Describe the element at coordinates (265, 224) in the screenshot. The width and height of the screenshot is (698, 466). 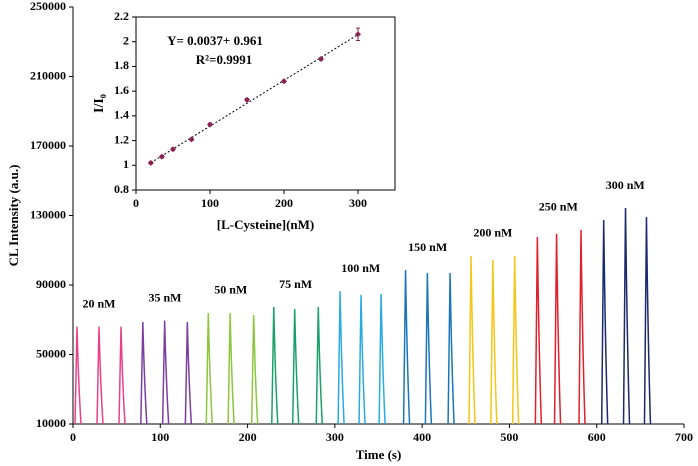
I see `x-axis-label: [L-Cysteine](nM)` at that location.